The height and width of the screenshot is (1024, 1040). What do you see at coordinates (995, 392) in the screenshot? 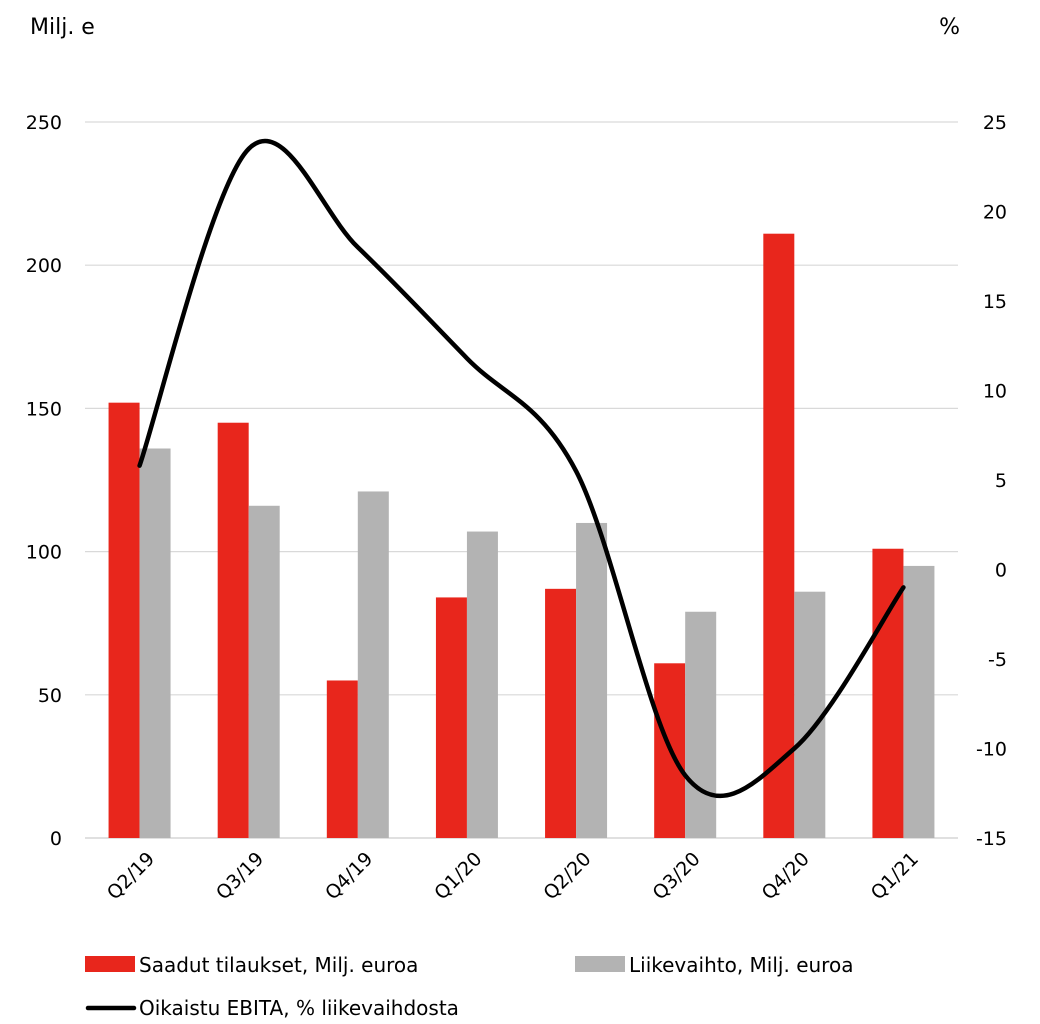
I see `right-tick-label: 10` at bounding box center [995, 392].